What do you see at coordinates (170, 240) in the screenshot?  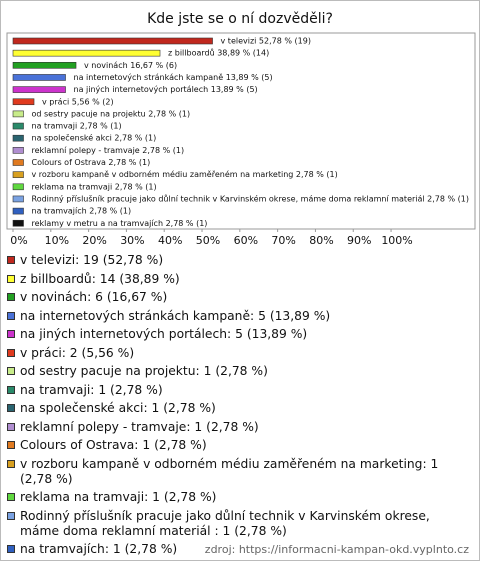 I see `x-tick-label: 40%` at bounding box center [170, 240].